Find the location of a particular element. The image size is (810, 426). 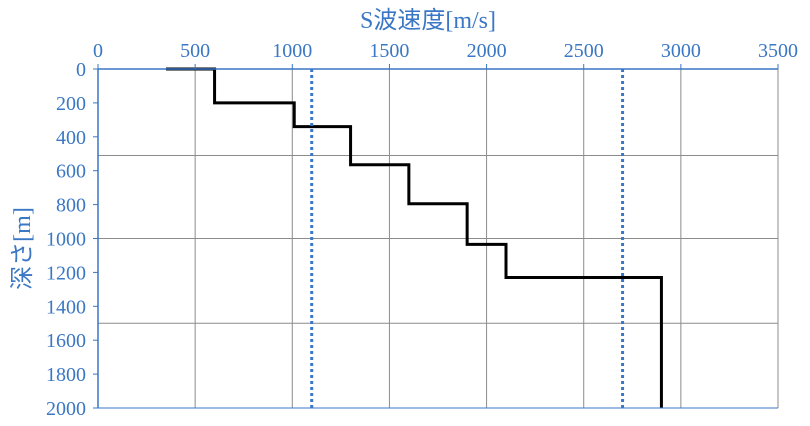

x-tick-label: 2000 is located at coordinates (487, 51).